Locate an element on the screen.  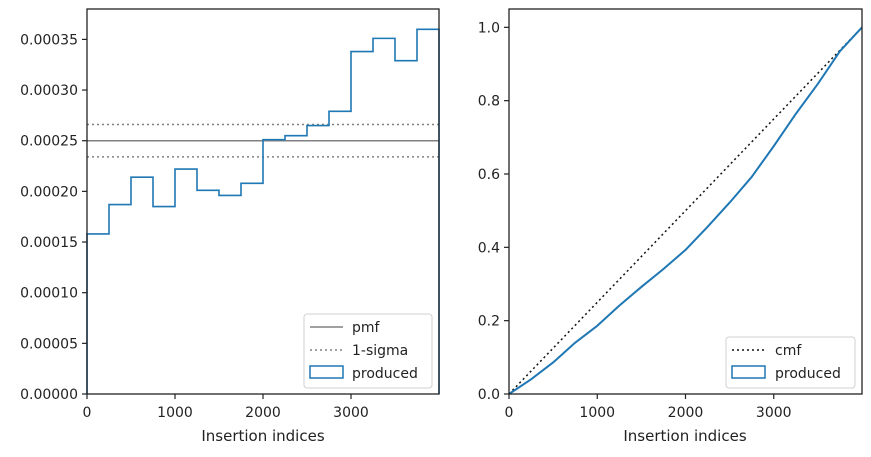
histogram-y-tick-label: 0.00000 is located at coordinates (49, 395).